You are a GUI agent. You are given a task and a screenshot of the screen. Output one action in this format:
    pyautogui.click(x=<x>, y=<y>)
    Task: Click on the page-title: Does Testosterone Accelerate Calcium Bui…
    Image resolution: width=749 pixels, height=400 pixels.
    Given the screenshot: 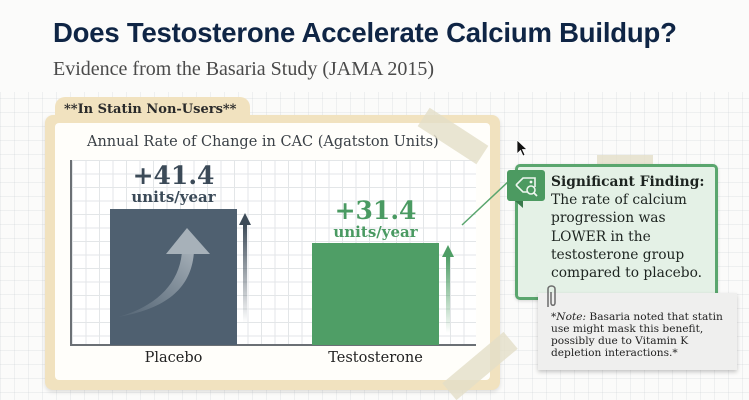 What is the action you would take?
    pyautogui.click(x=365, y=32)
    